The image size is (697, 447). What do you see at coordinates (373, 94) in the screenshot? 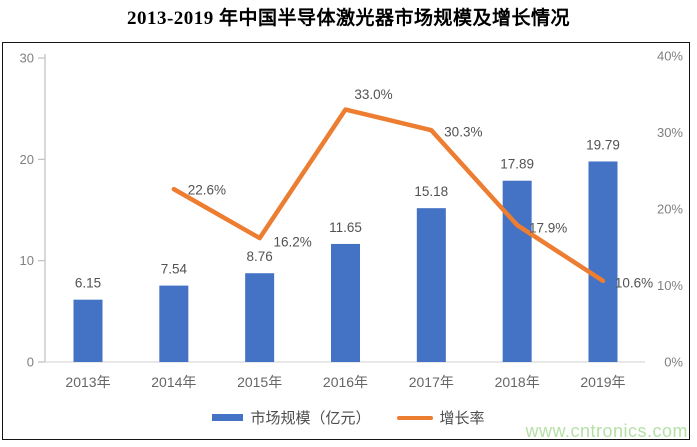
I see `line-data-label: 33.0%` at bounding box center [373, 94].